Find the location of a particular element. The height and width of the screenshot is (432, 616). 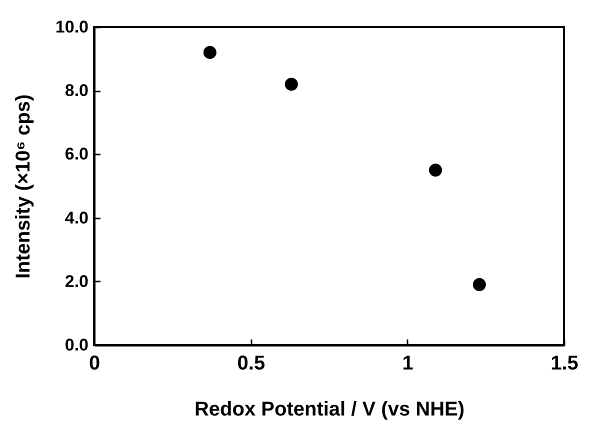

x-tick-label: 1.5 is located at coordinates (564, 363).